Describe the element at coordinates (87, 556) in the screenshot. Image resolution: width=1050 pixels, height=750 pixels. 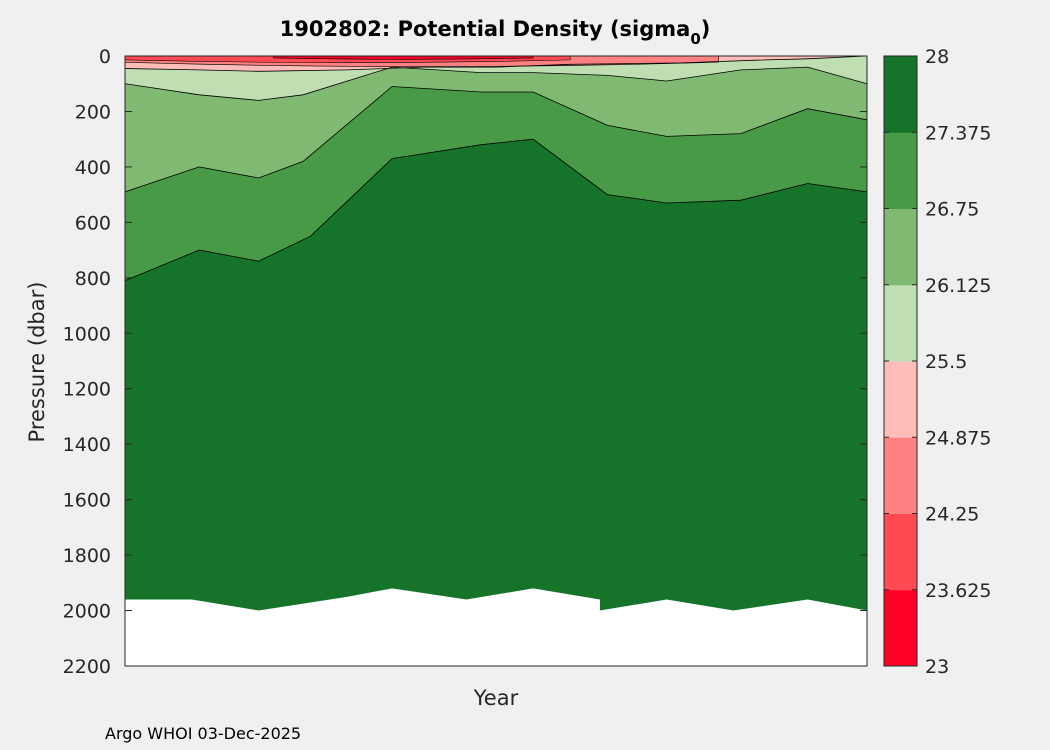
I see `y-tick-label: 1800` at that location.